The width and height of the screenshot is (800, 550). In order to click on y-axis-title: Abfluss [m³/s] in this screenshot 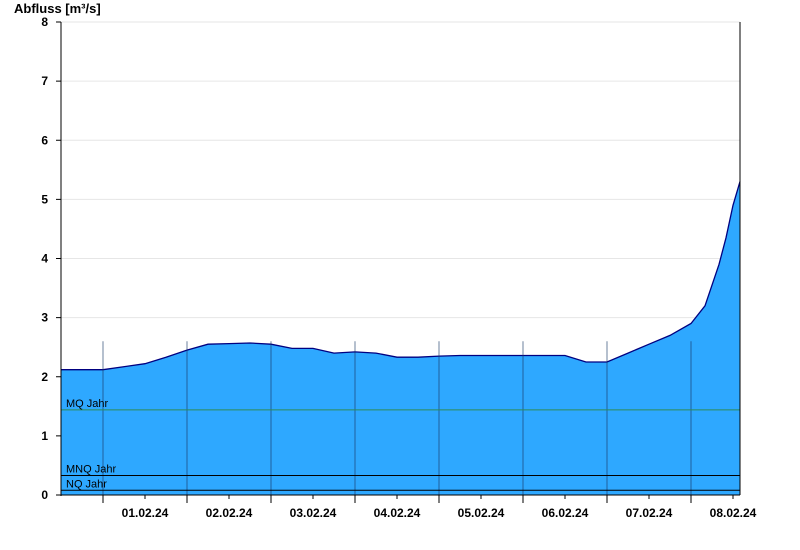, I will do `click(57, 8)`.